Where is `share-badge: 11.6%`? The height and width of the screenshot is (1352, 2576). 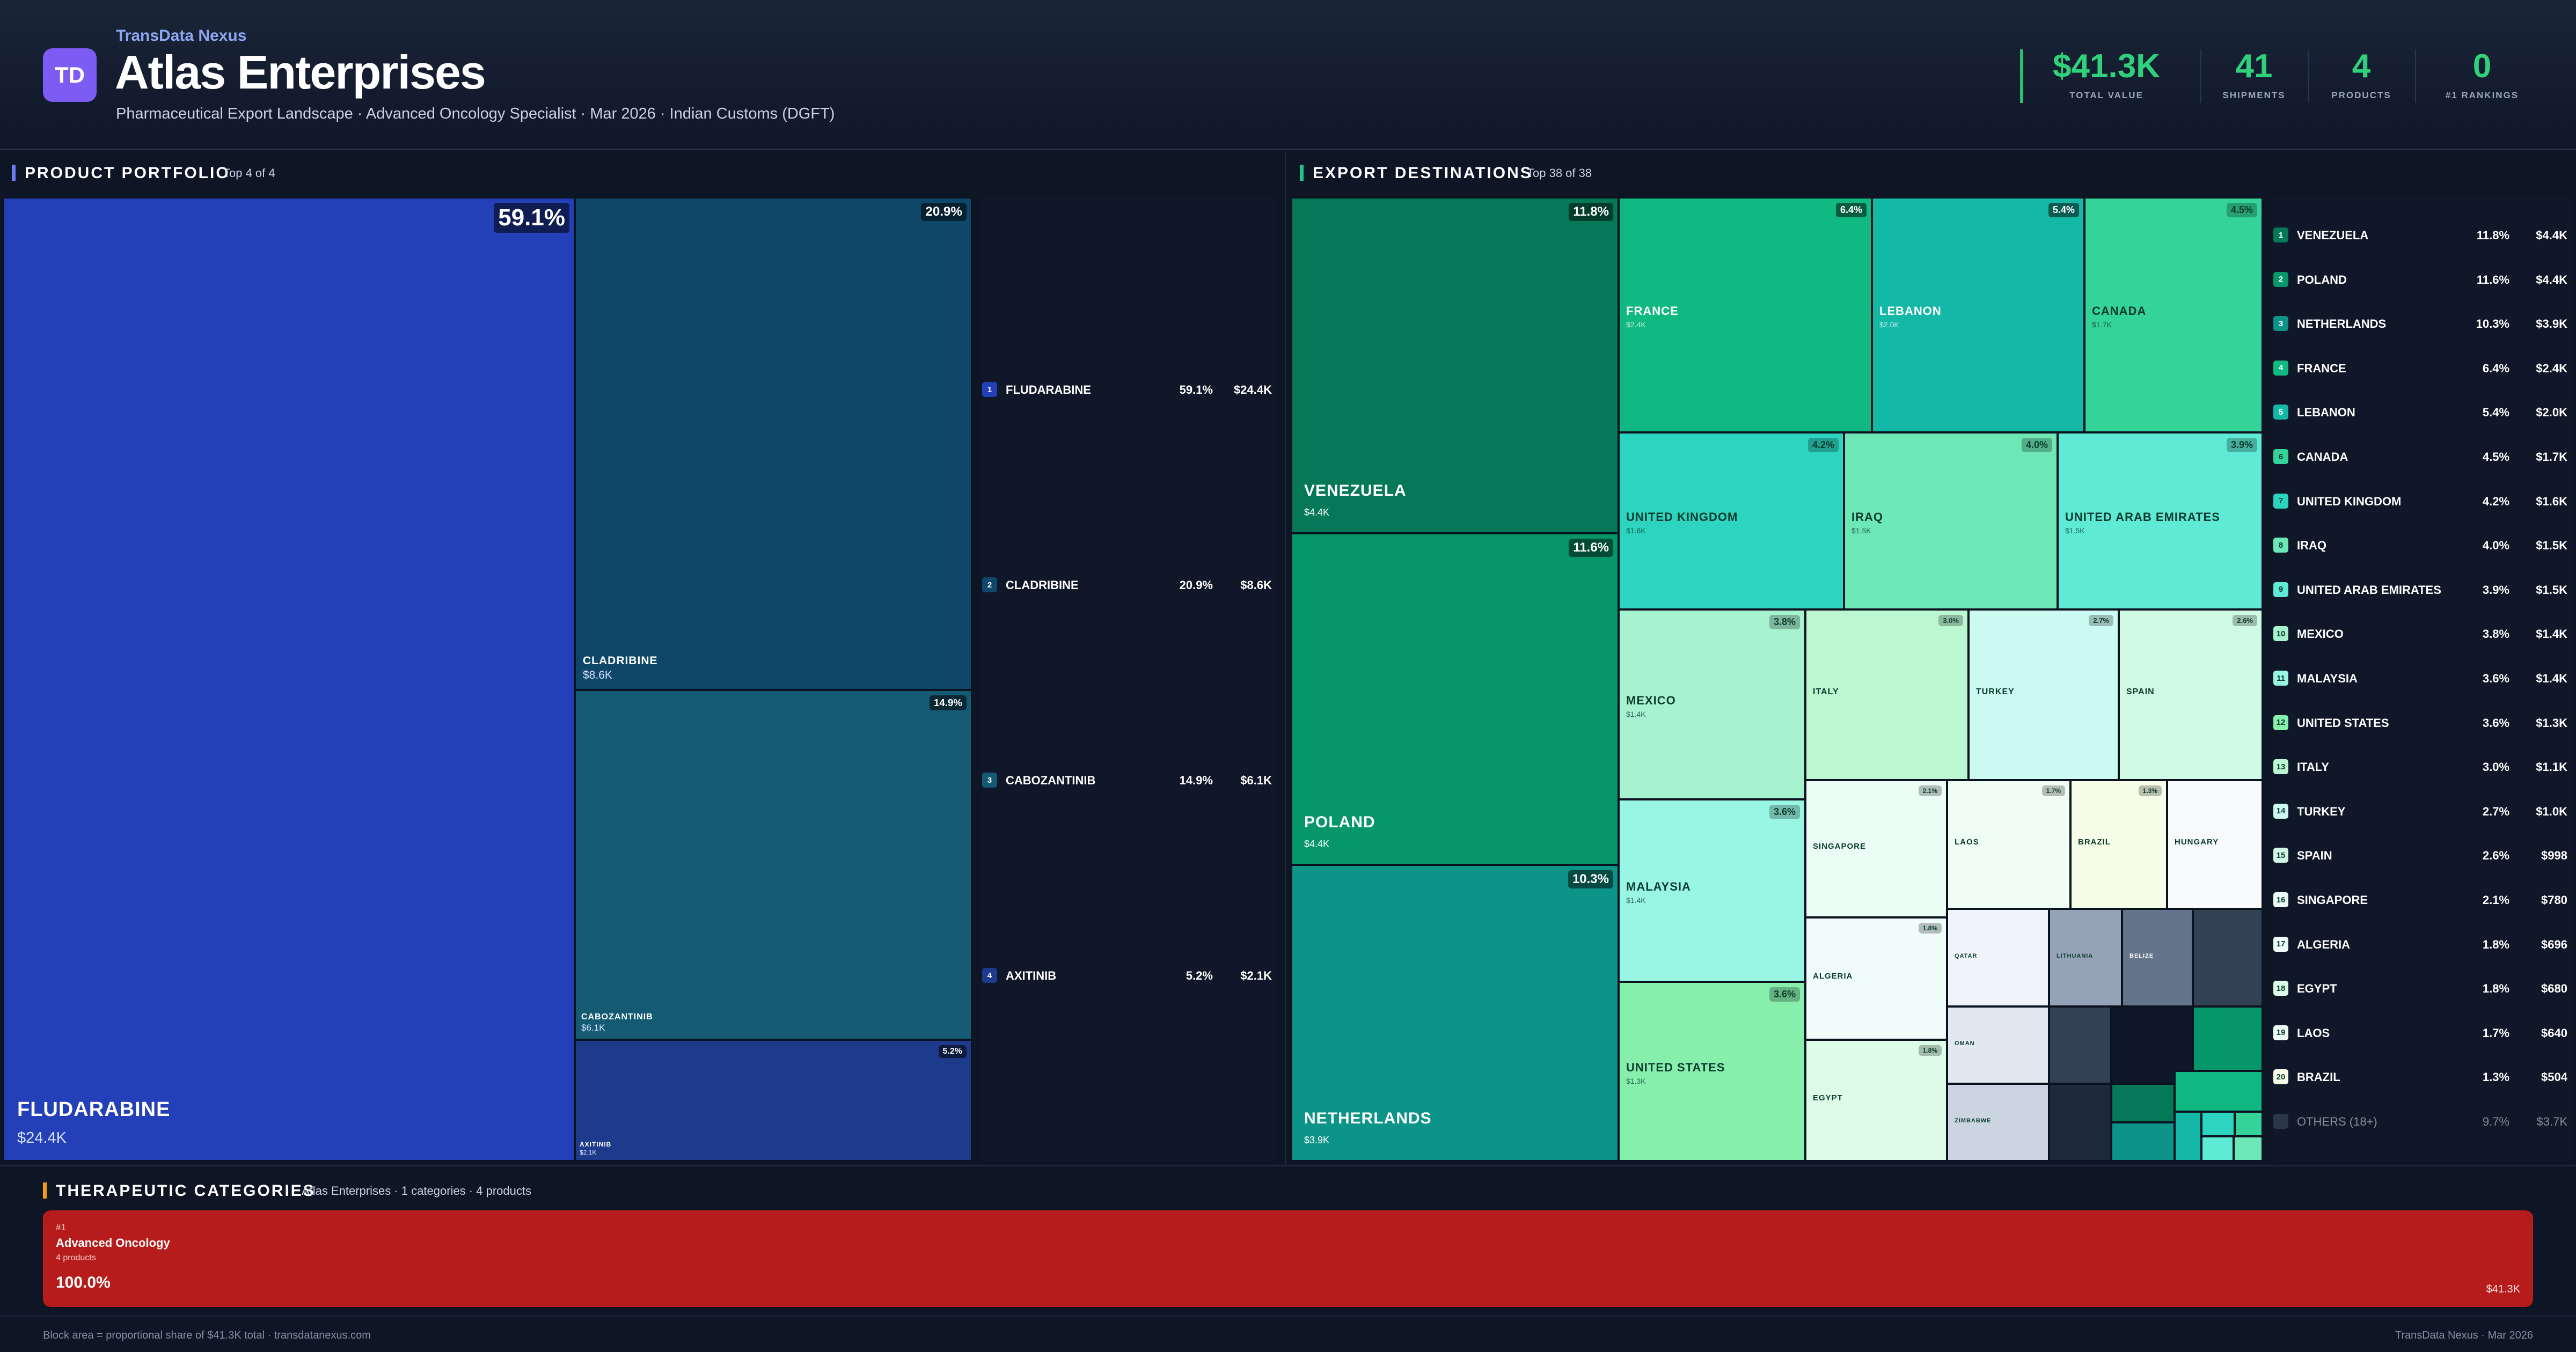 share-badge: 11.6% is located at coordinates (1591, 548).